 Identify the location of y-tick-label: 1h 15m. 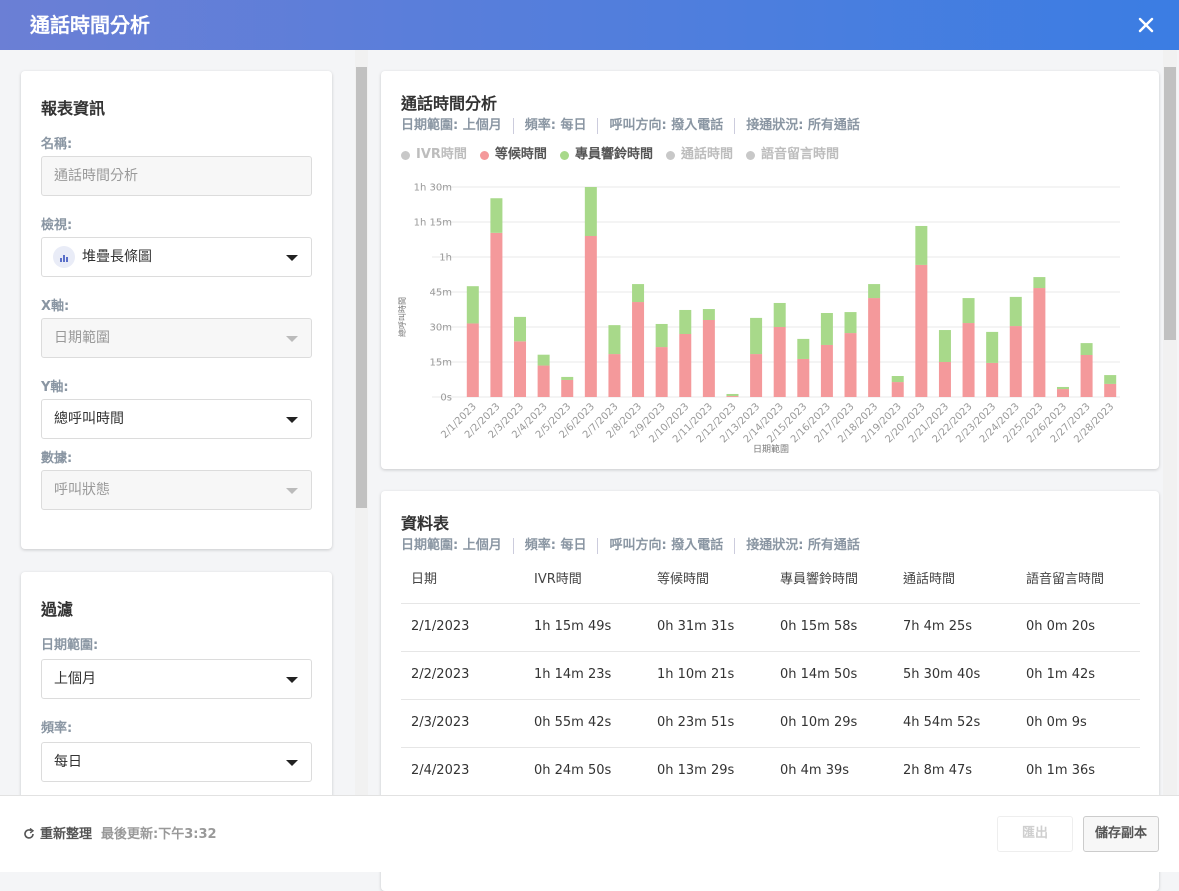
(433, 223).